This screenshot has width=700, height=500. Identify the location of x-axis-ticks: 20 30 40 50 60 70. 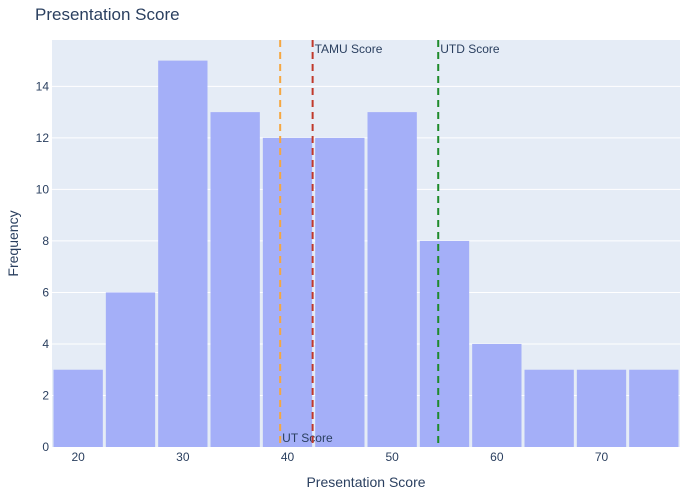
(339, 457).